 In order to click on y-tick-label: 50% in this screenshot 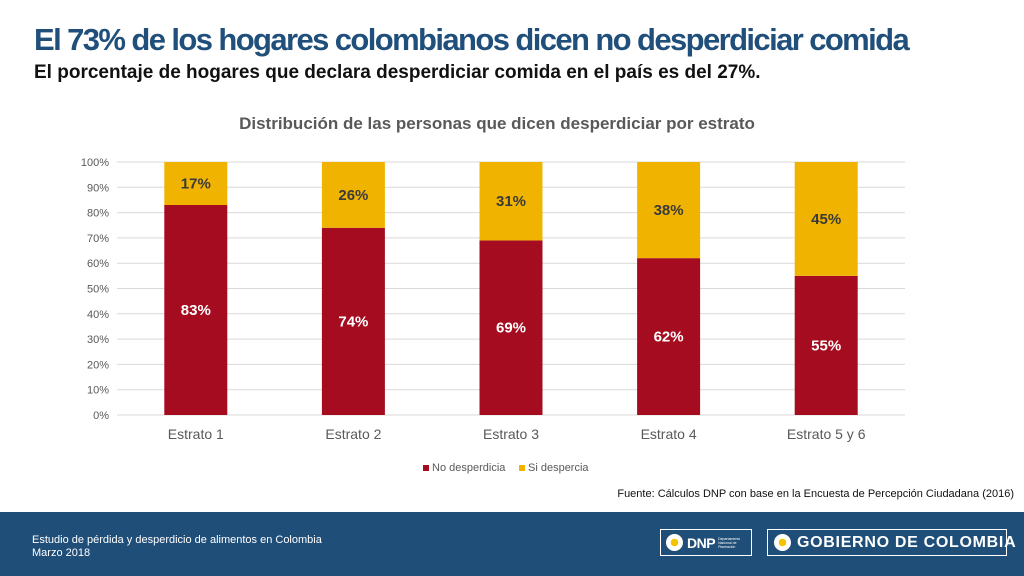, I will do `click(98, 290)`.